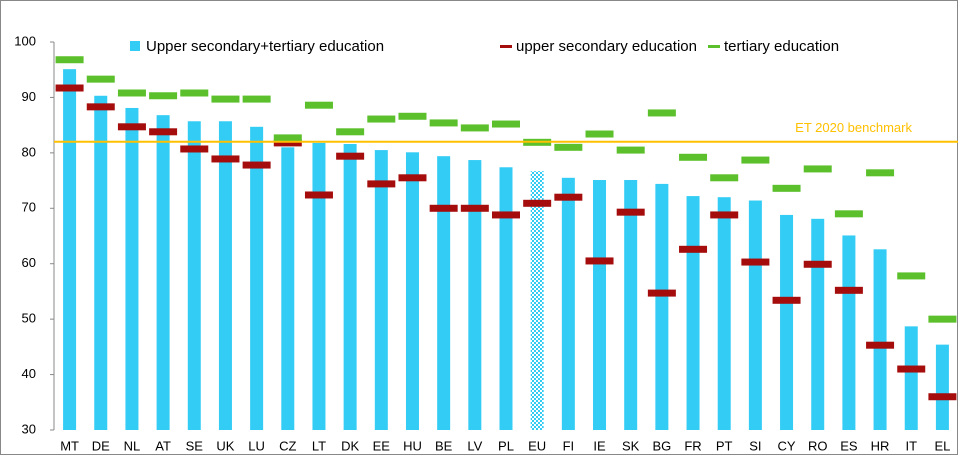  I want to click on y-tick-label: 70, so click(29, 207).